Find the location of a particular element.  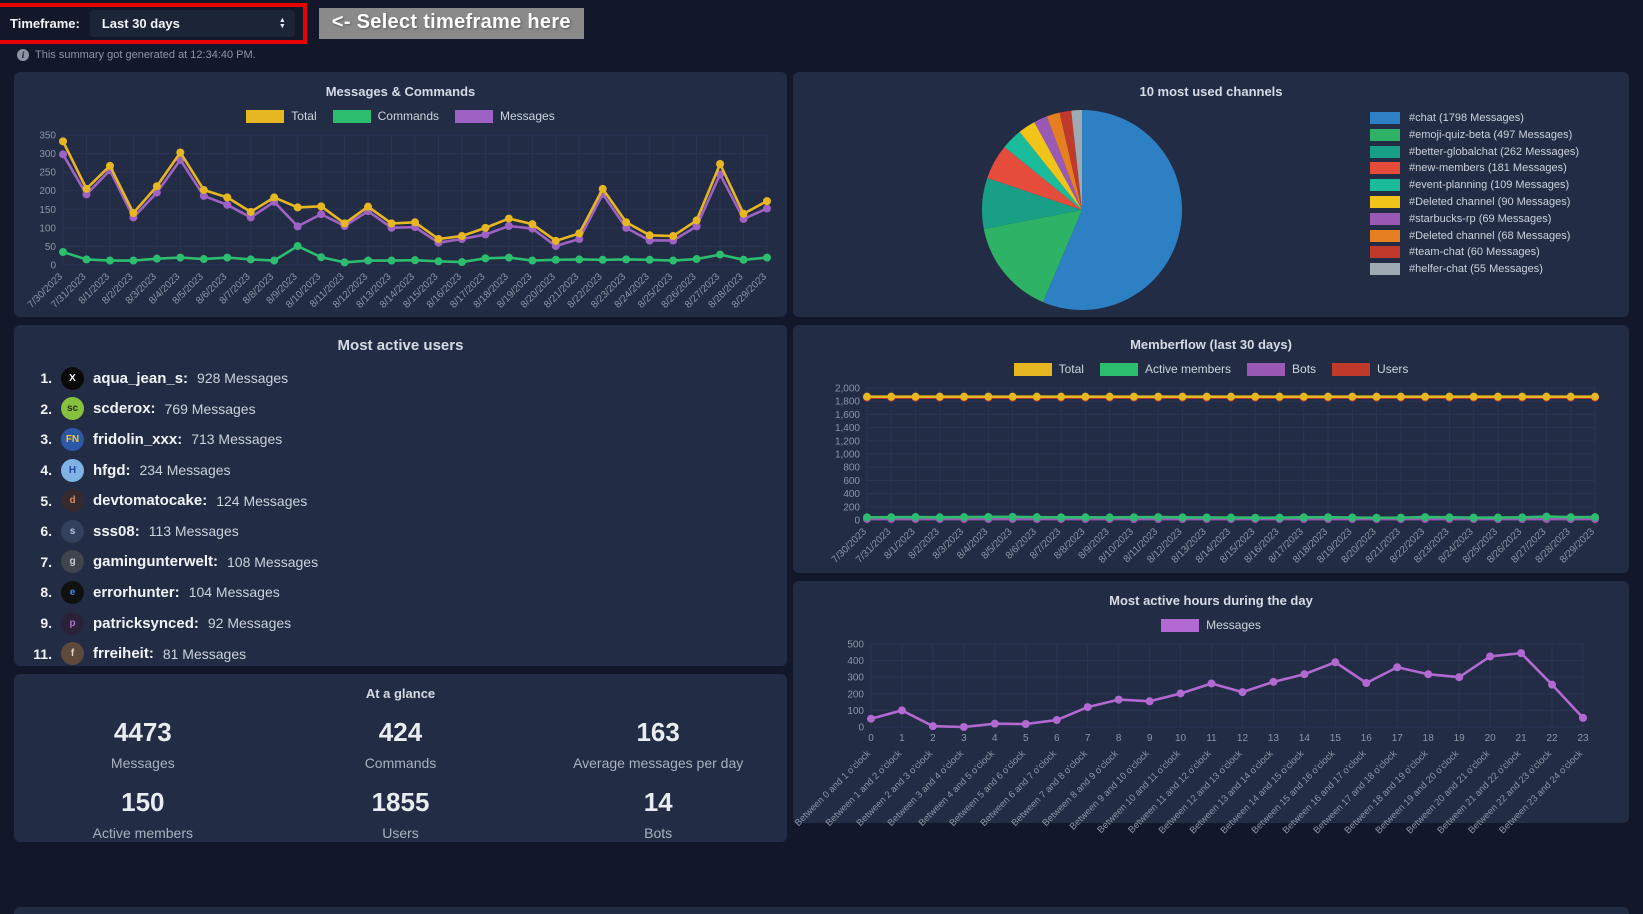

user-rank: 2. is located at coordinates (46, 408).